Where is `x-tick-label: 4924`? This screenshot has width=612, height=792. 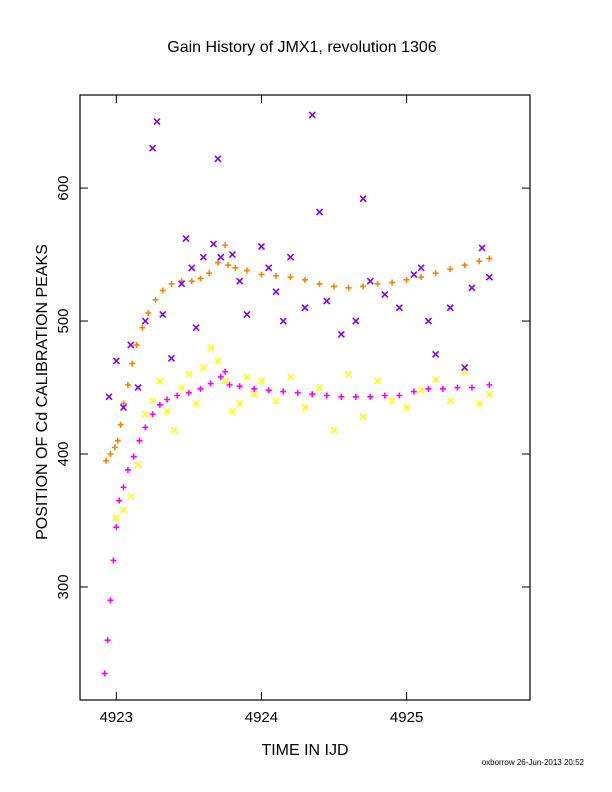
x-tick-label: 4924 is located at coordinates (261, 717).